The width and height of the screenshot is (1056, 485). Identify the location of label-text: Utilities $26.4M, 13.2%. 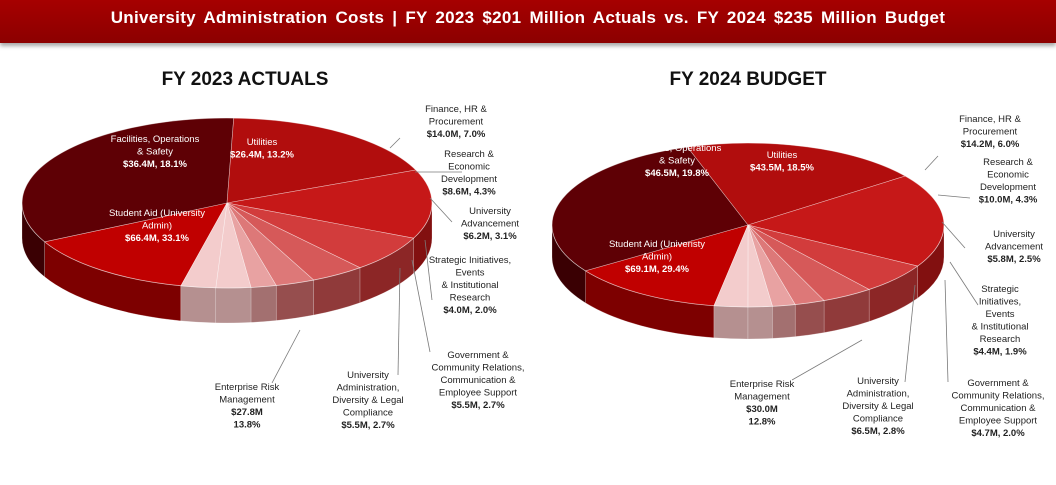
(262, 149).